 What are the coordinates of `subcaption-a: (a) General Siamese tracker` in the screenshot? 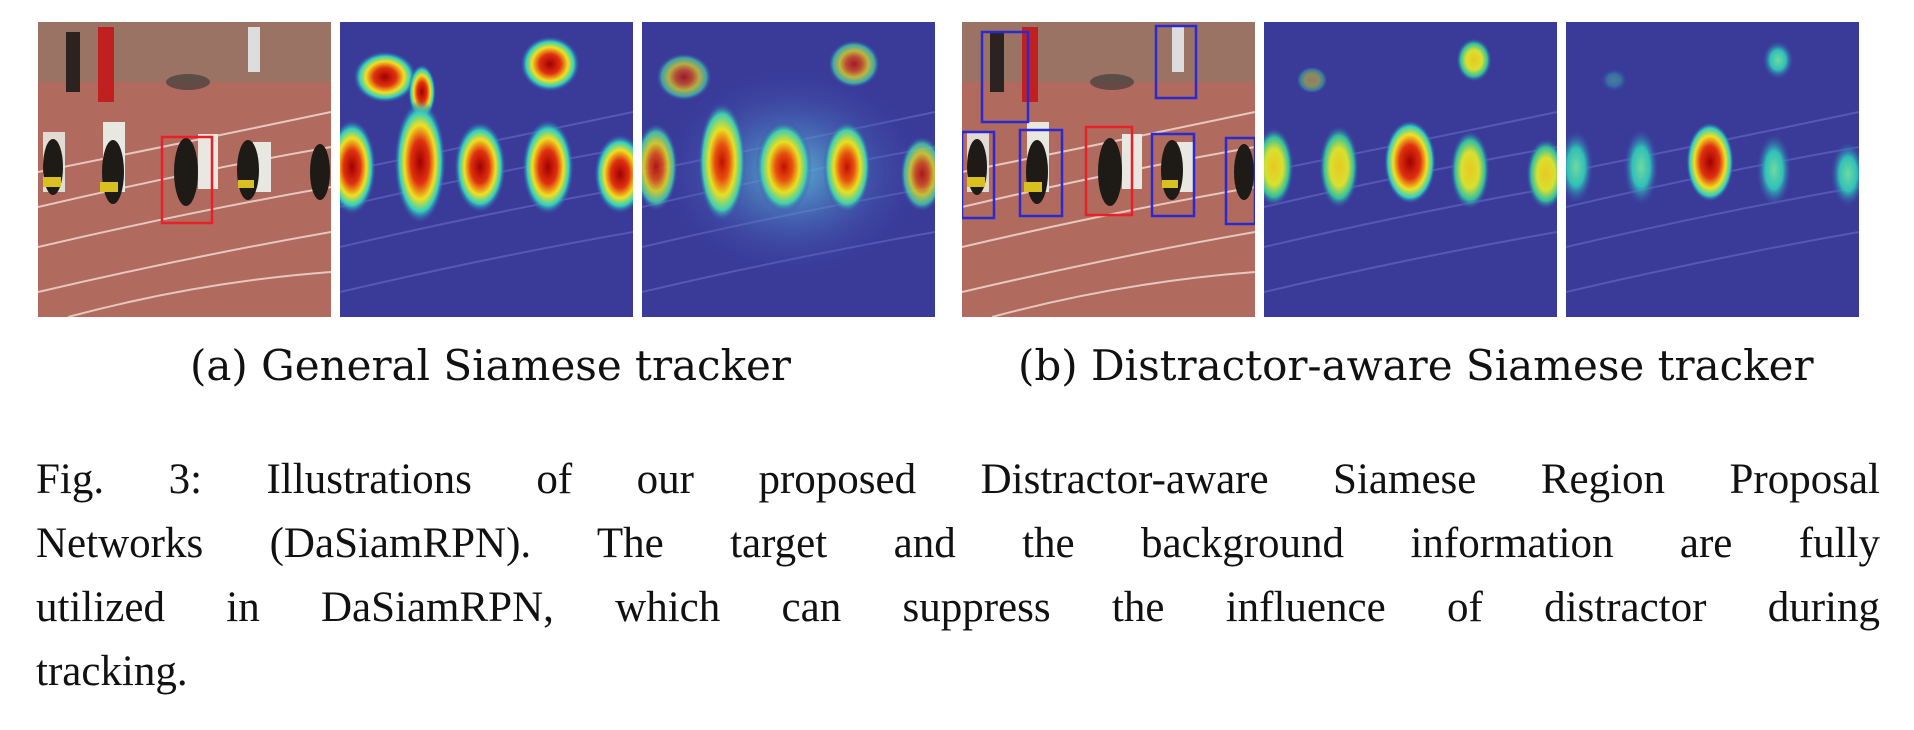 It's located at (490, 365).